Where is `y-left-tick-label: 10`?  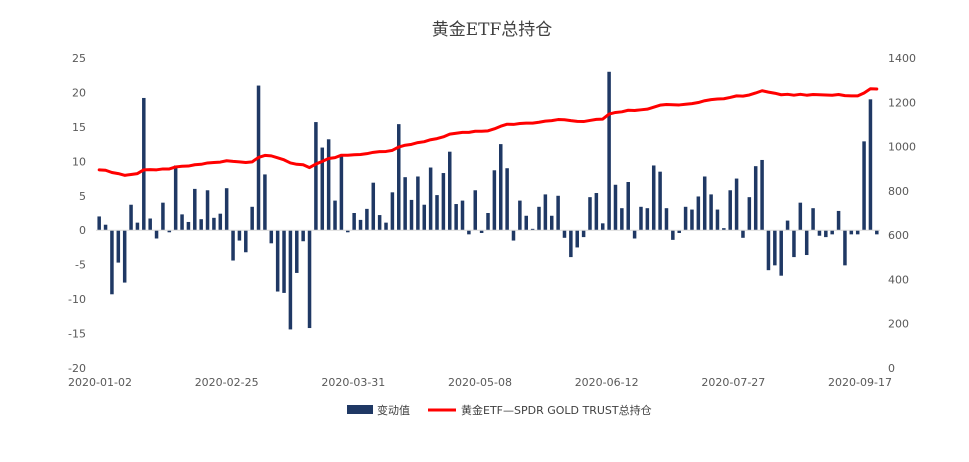 y-left-tick-label: 10 is located at coordinates (79, 161).